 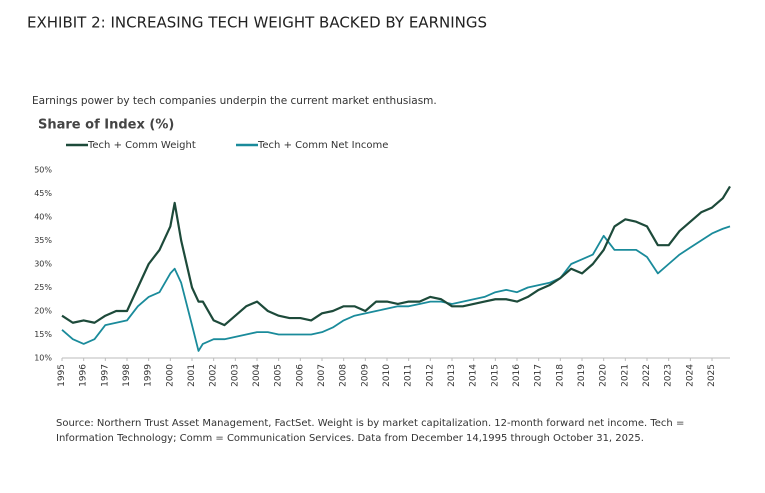 I want to click on x-tick-label: 2005, so click(x=279, y=375).